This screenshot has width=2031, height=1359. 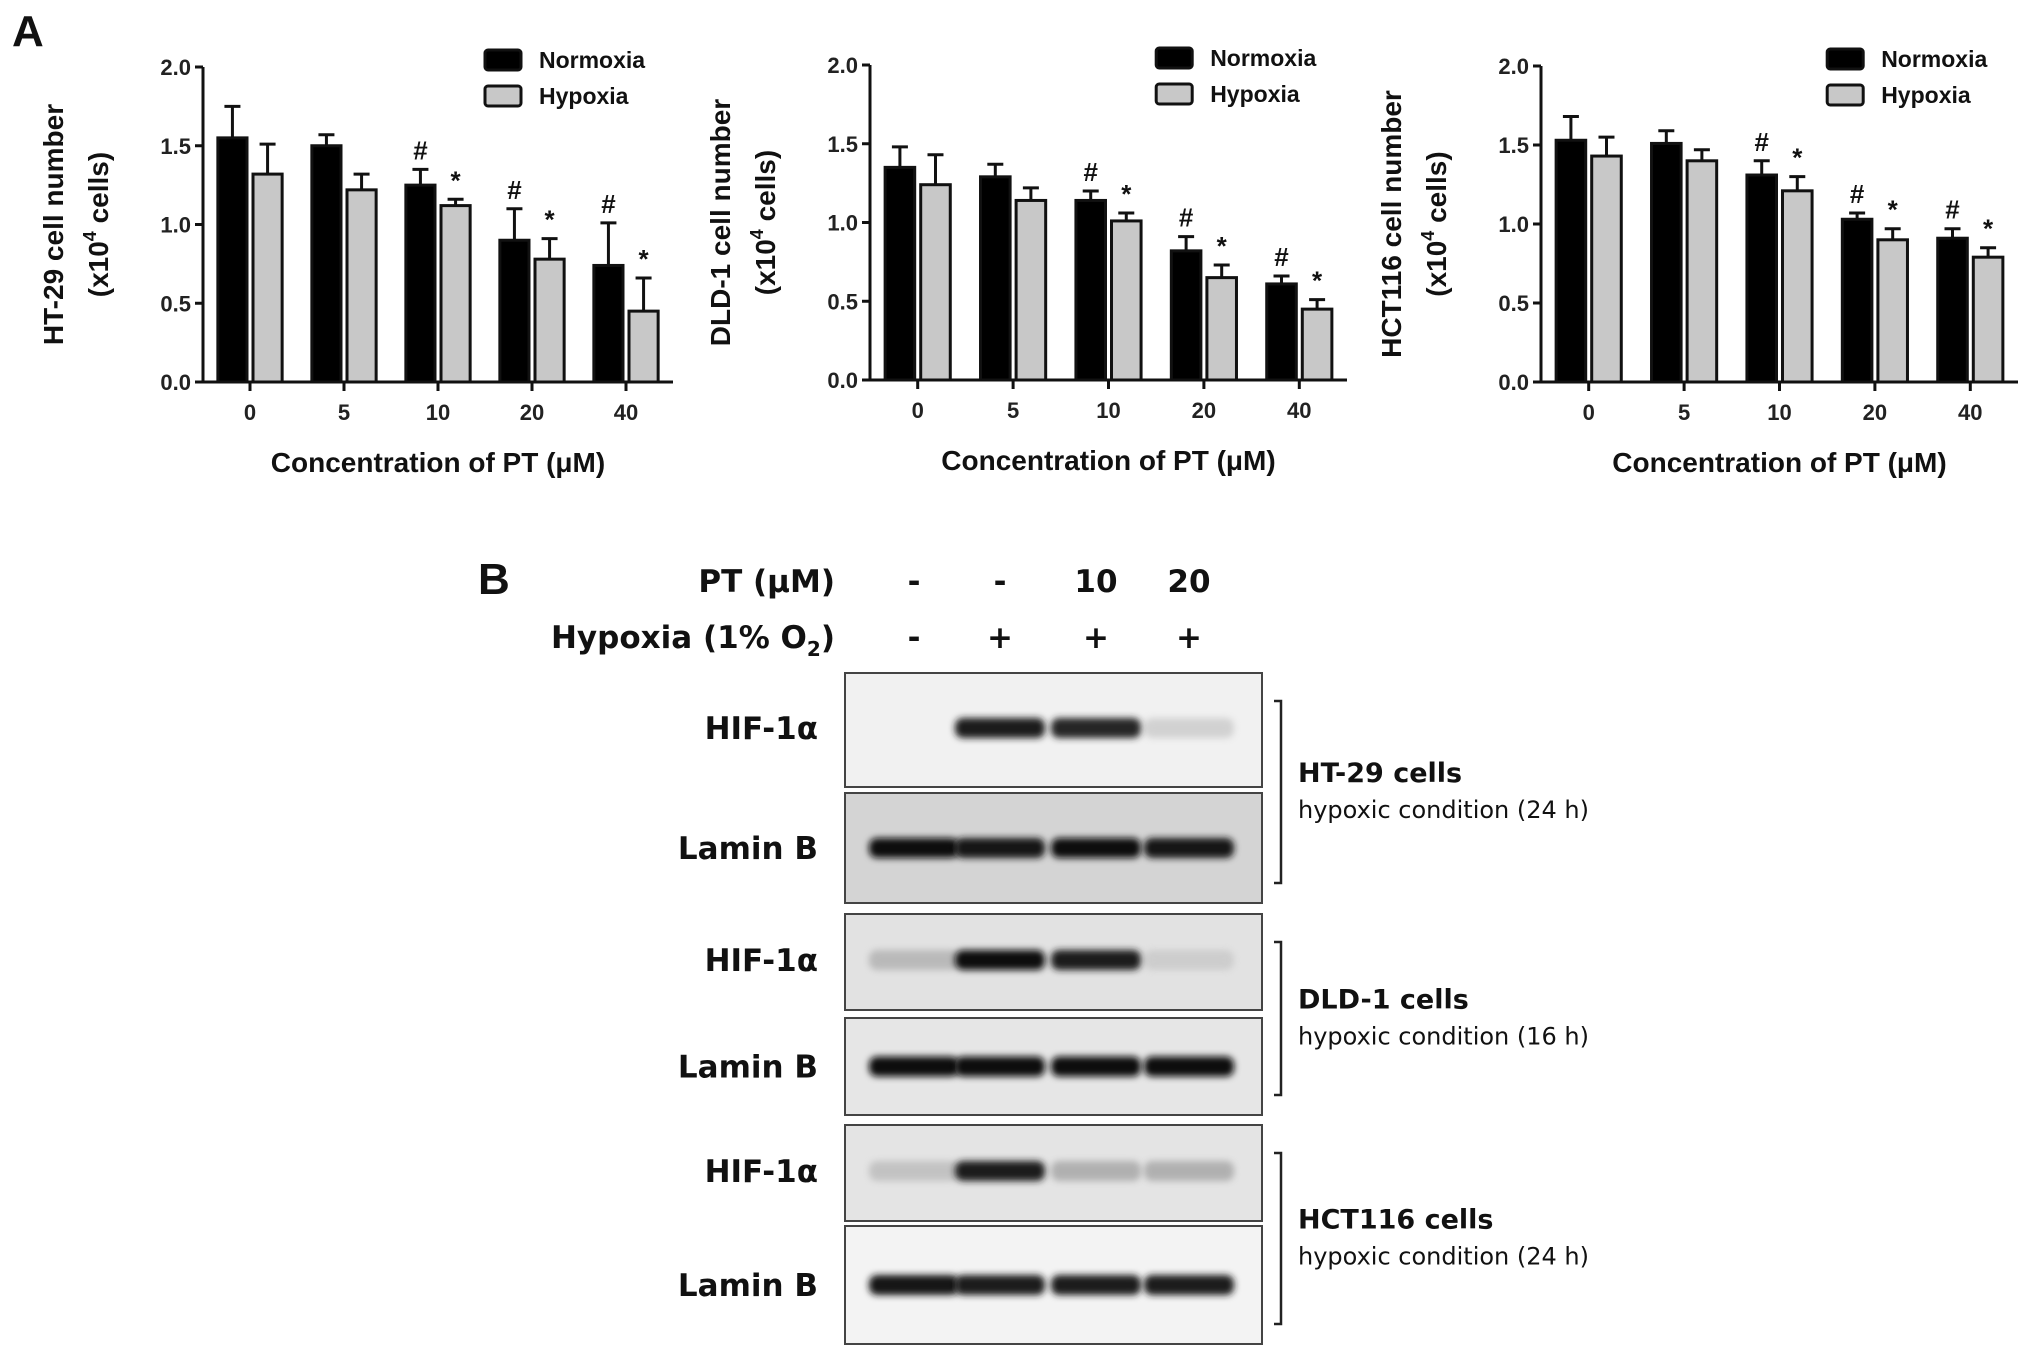 I want to click on row-label-pt: PT (μM), so click(x=766, y=582).